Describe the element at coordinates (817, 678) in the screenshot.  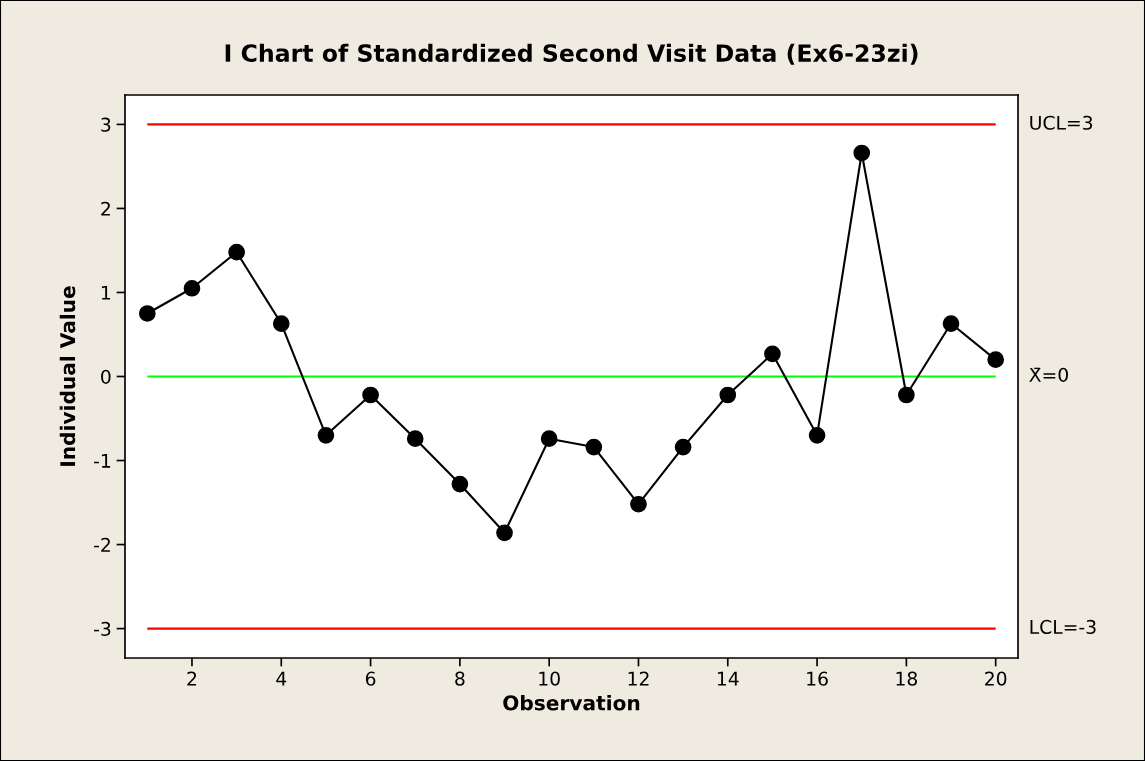
I see `x-tick-label: 16` at that location.